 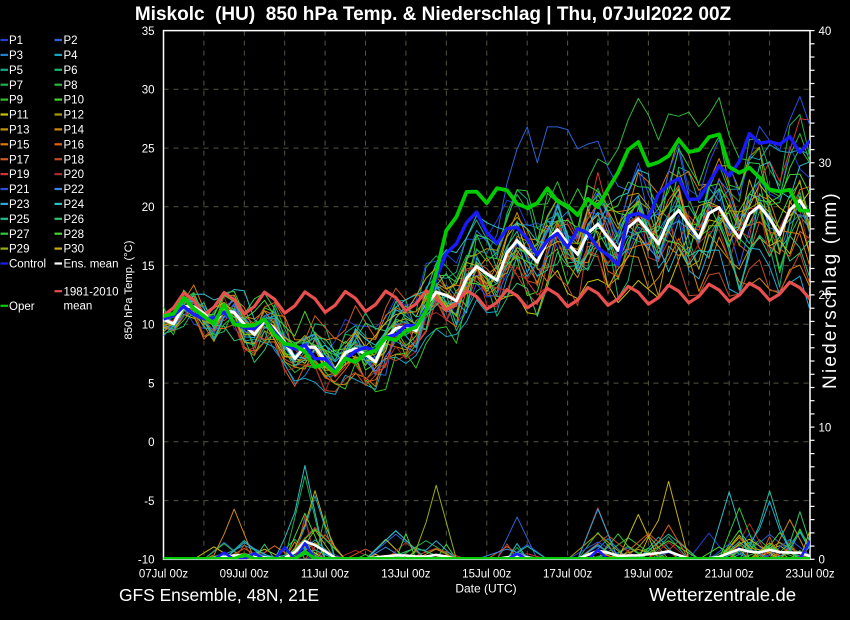 What do you see at coordinates (74, 190) in the screenshot?
I see `svg-text: P22` at bounding box center [74, 190].